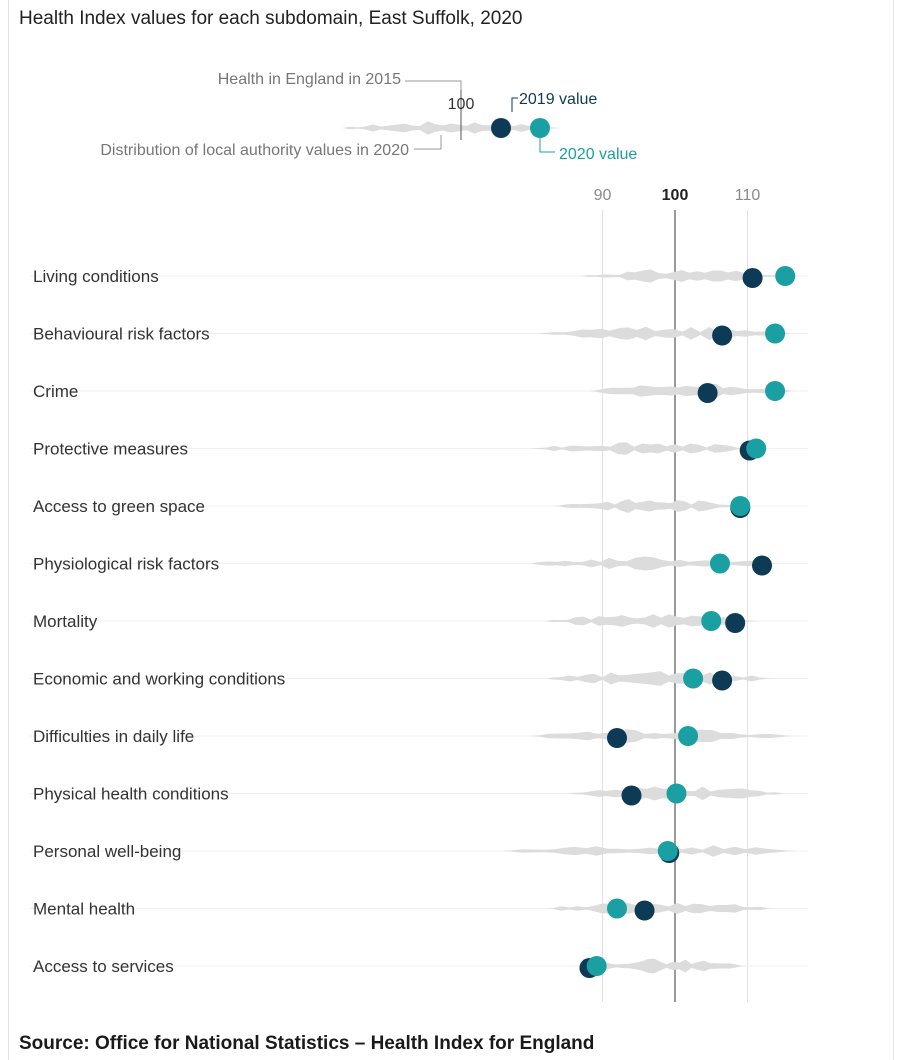 This screenshot has width=902, height=1060. I want to click on category-label: Economic and working conditions, so click(159, 679).